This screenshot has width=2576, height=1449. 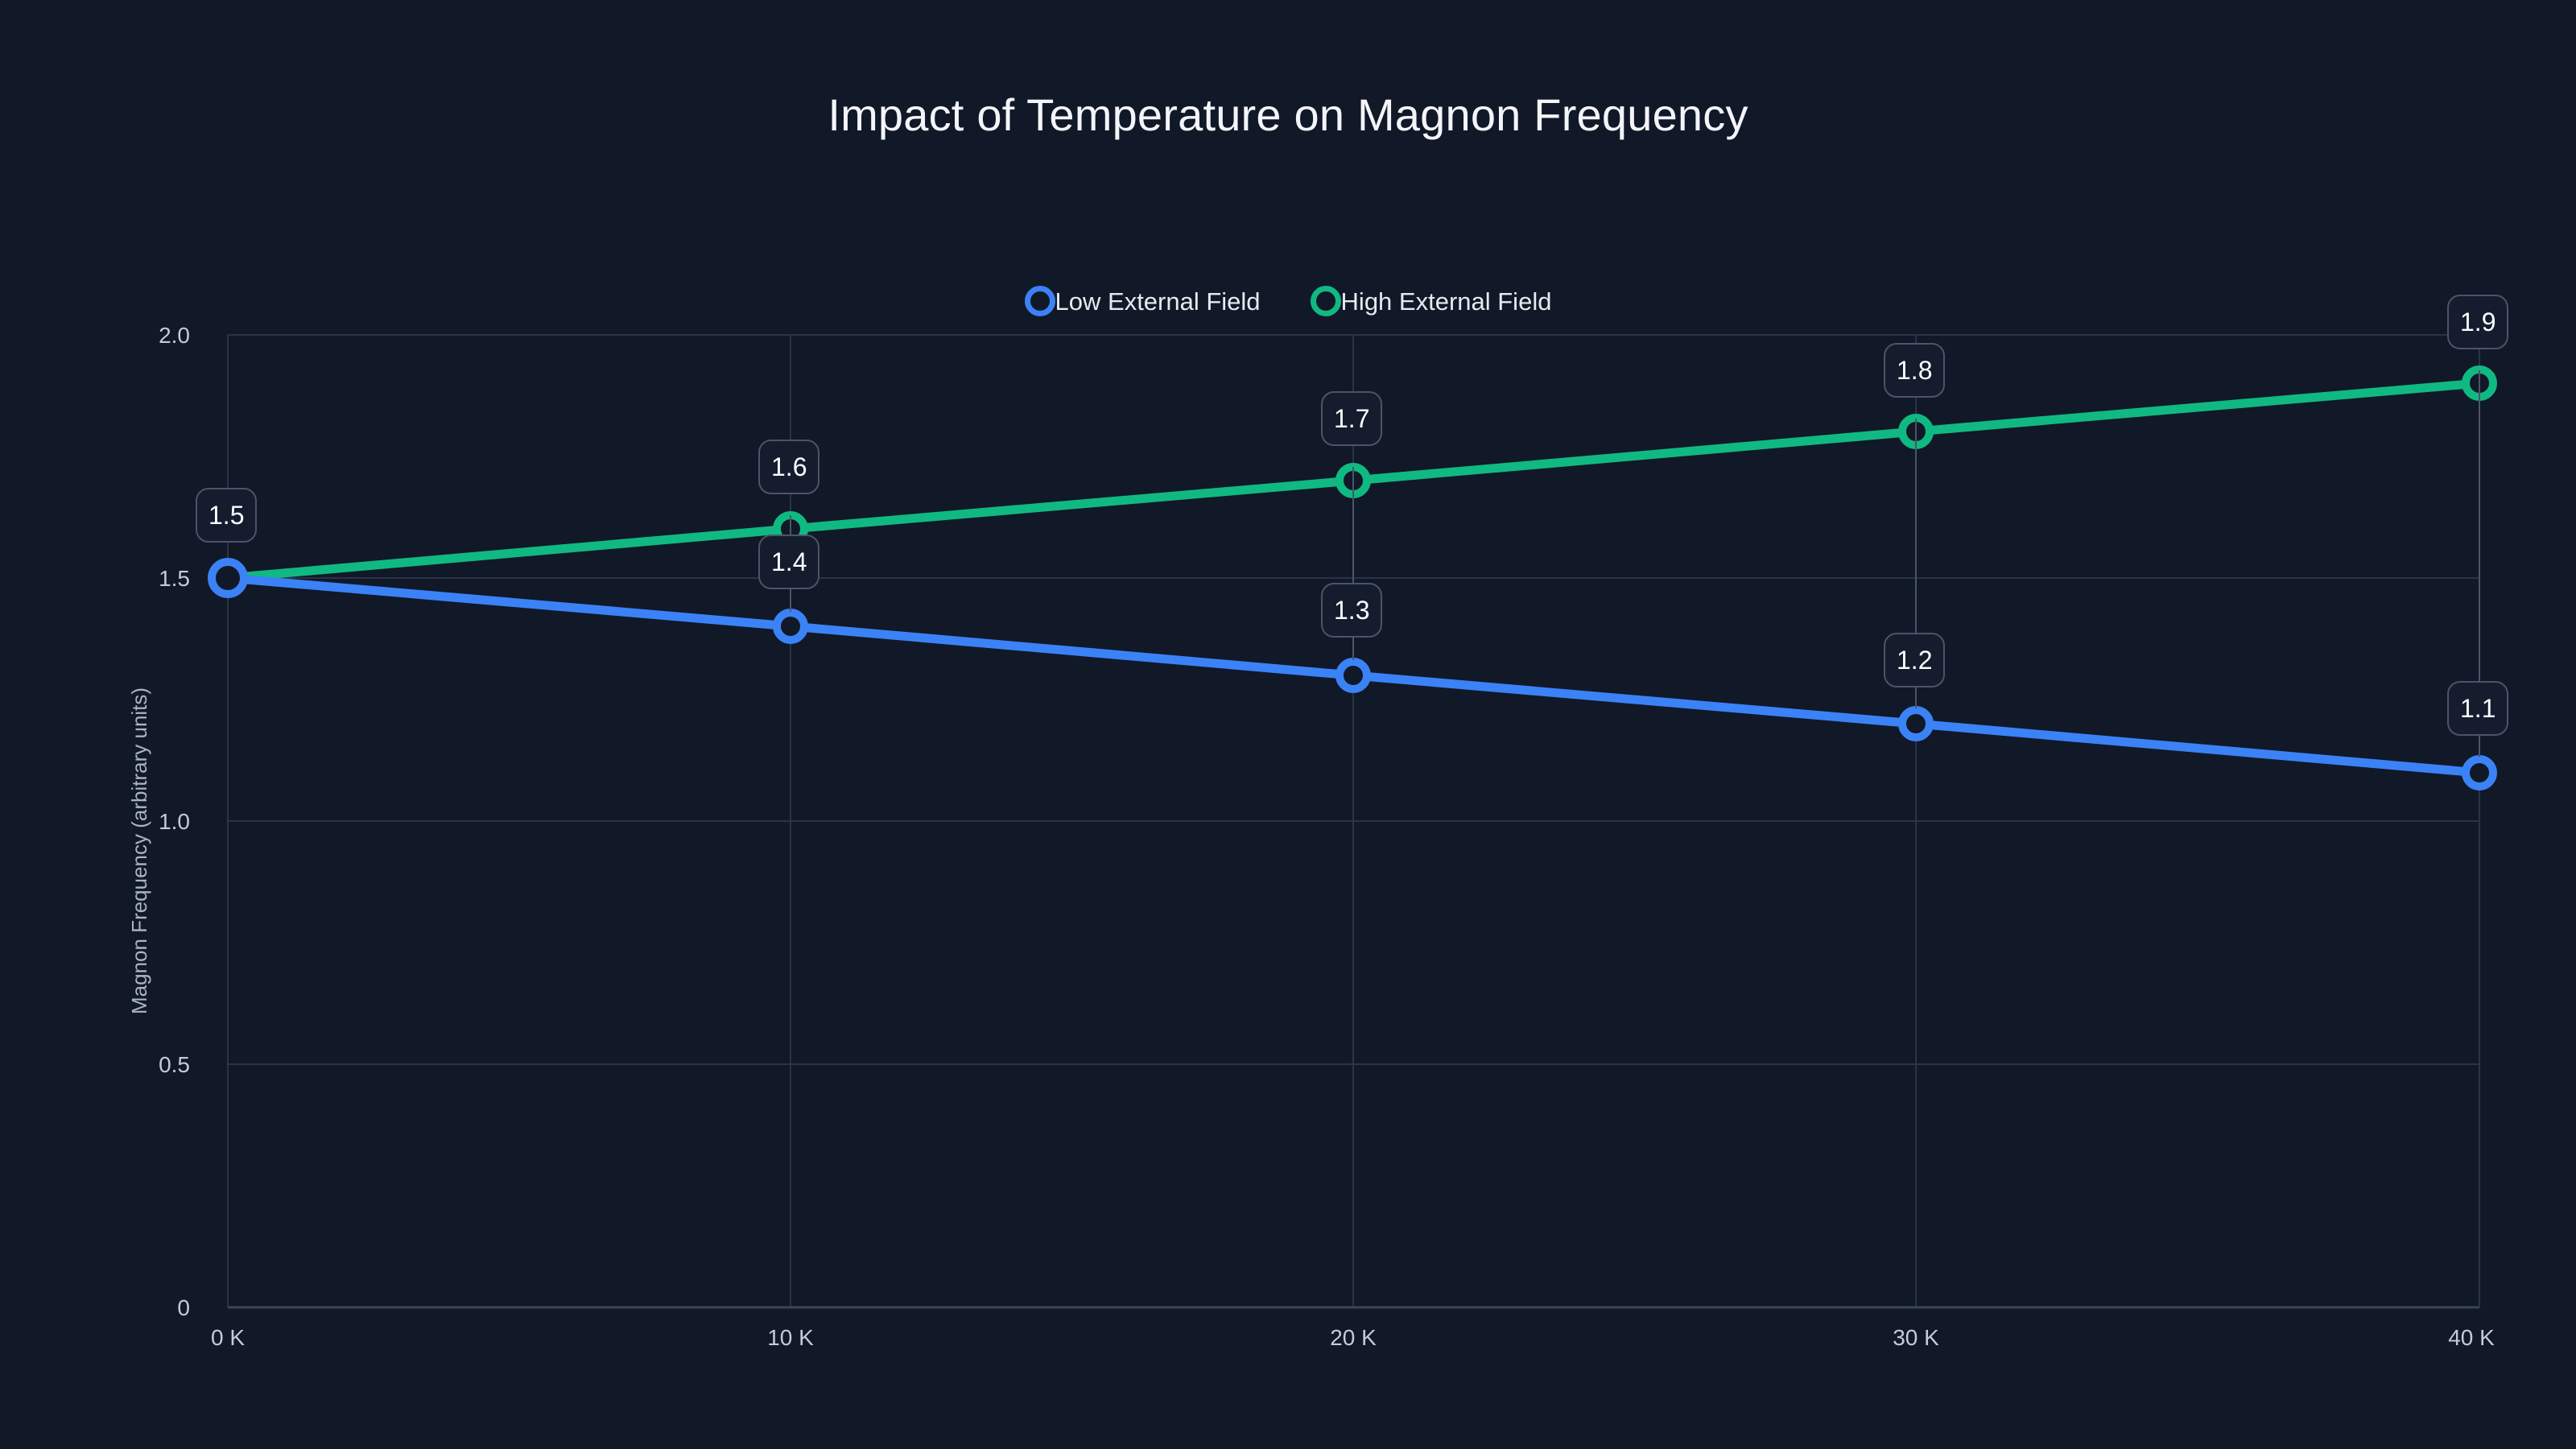 What do you see at coordinates (1352, 418) in the screenshot?
I see `data-label-20k-high: 1.7` at bounding box center [1352, 418].